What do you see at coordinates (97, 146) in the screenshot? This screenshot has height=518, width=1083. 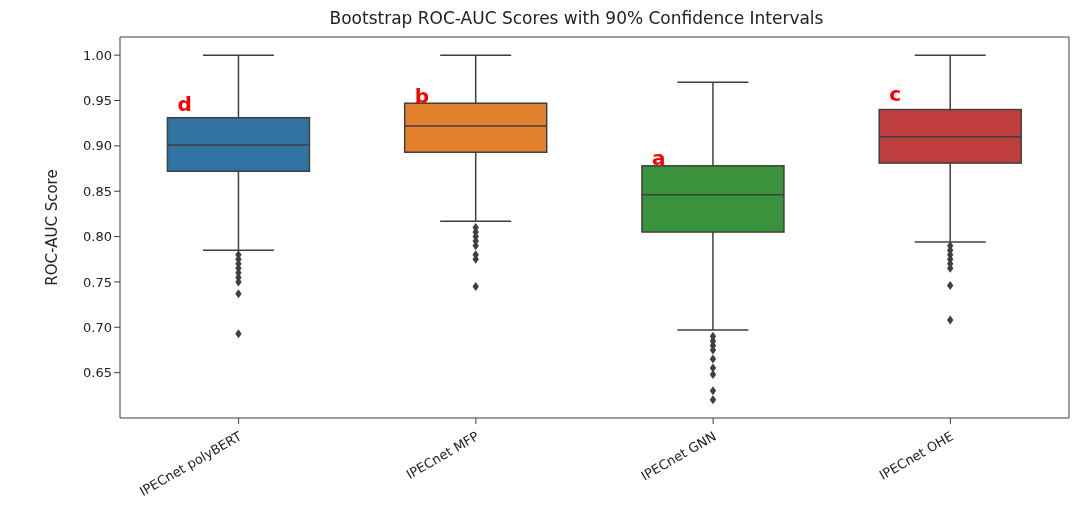 I see `y-tick-label: 0.90` at bounding box center [97, 146].